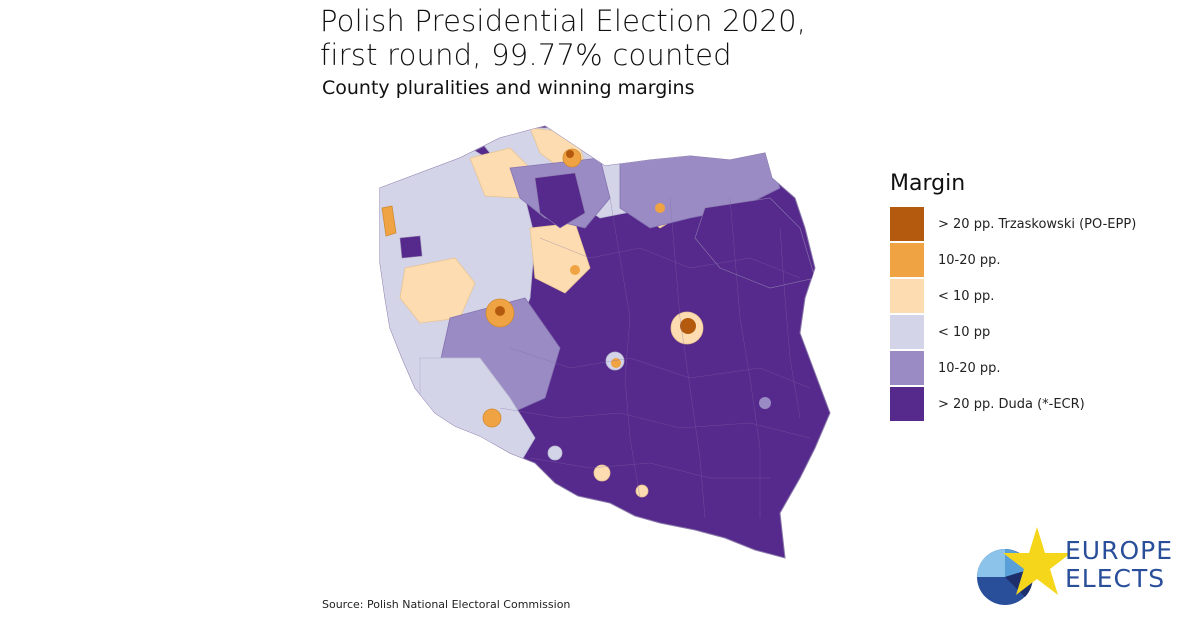  I want to click on legend-label: < 10 pp., so click(966, 296).